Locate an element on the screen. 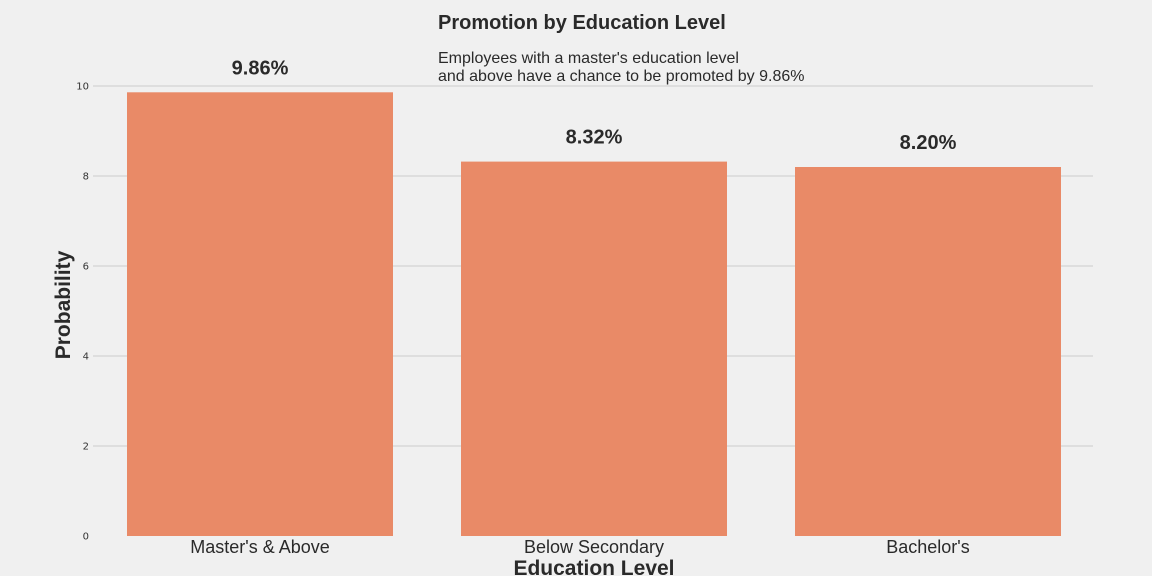  bar is located at coordinates (928, 351).